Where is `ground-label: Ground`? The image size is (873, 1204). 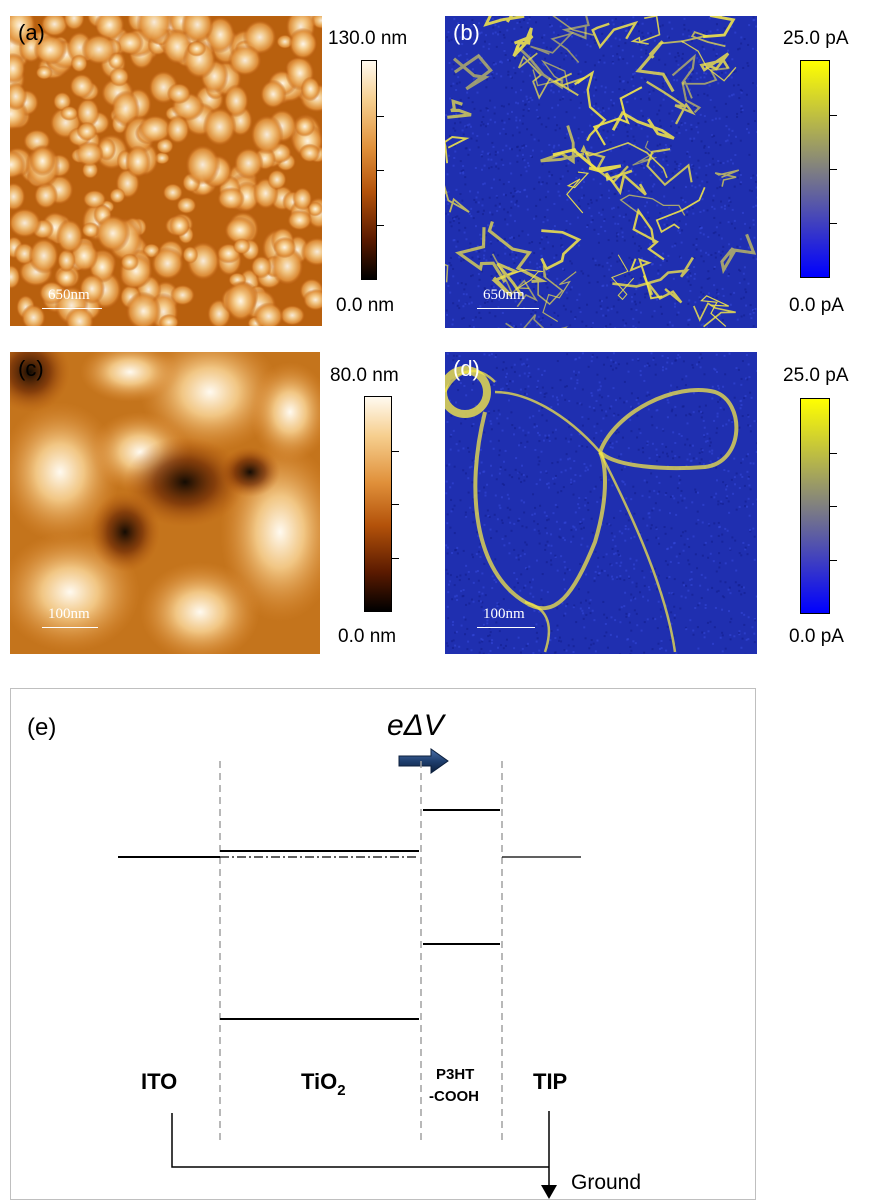
ground-label: Ground is located at coordinates (606, 1182).